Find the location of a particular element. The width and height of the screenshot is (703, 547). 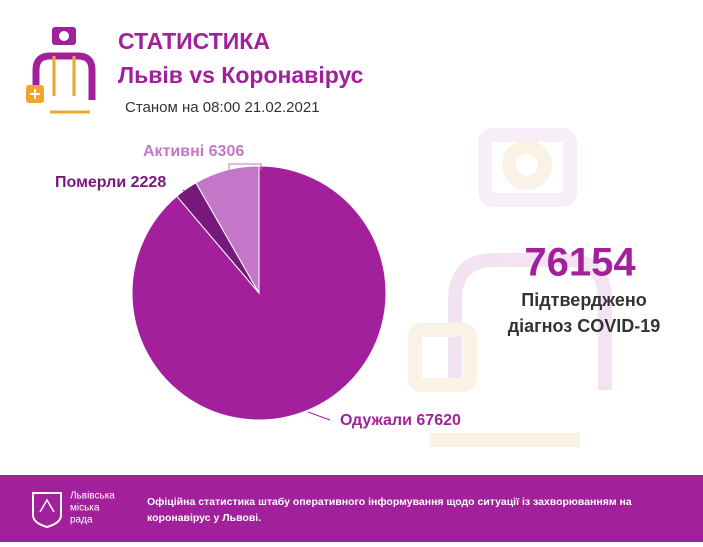

slice-name: Померли is located at coordinates (90, 182).